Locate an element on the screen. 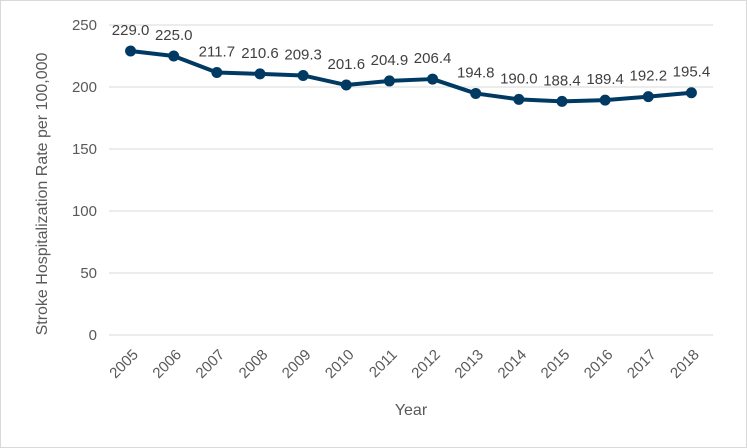 The image size is (747, 448). x-tick-label: 2007 is located at coordinates (211, 364).